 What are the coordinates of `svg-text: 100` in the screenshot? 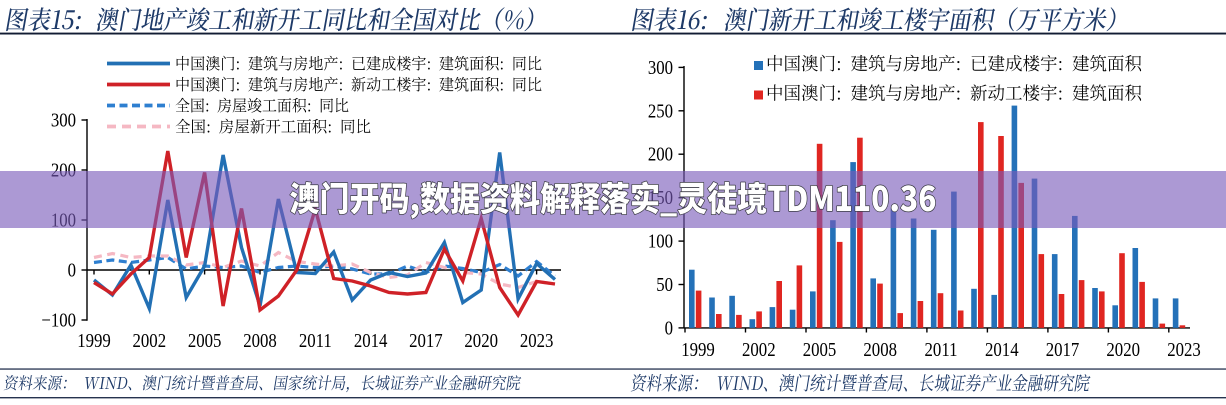 It's located at (660, 241).